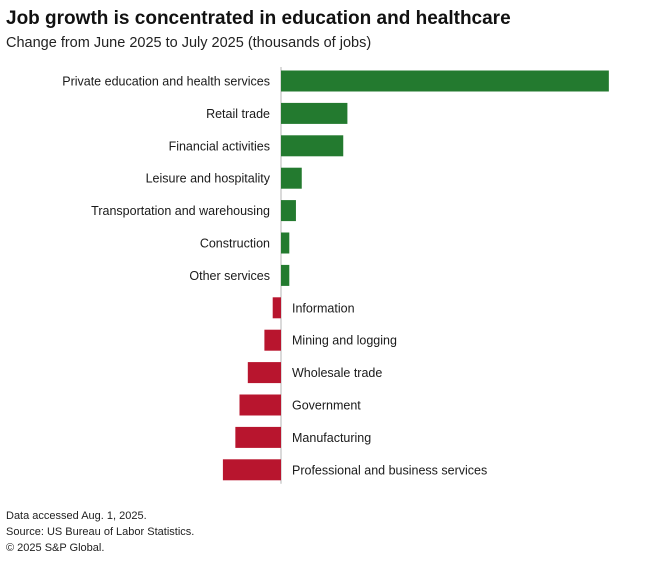 The image size is (660, 562). What do you see at coordinates (260, 405) in the screenshot?
I see `bar-government` at bounding box center [260, 405].